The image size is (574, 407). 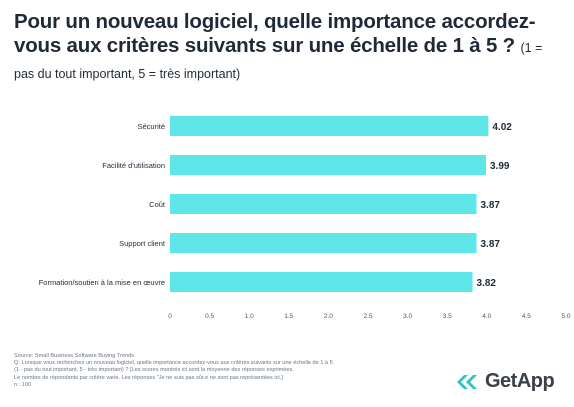 What do you see at coordinates (157, 204) in the screenshot?
I see `category-label-2: Coût` at bounding box center [157, 204].